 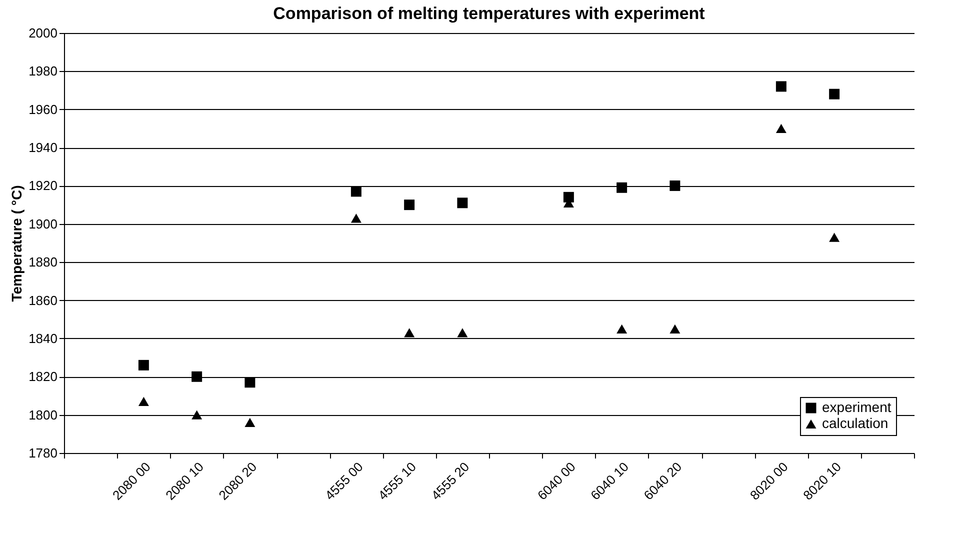 I want to click on y-tick-label: 1940, so click(x=43, y=148).